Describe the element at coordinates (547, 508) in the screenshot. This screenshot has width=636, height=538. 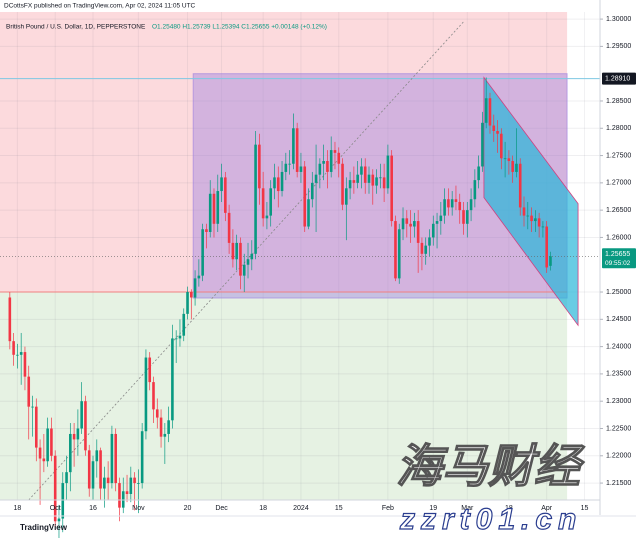
I see `x-tick-label: Apr` at that location.